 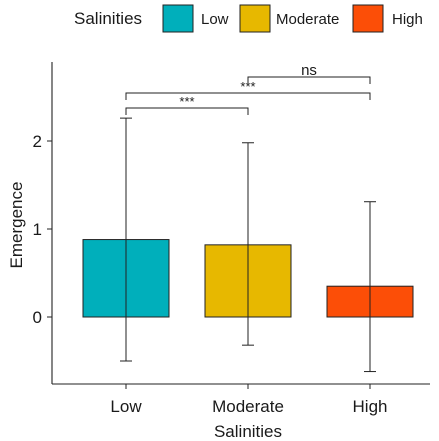 I want to click on legend-key-moderate, so click(x=255, y=18).